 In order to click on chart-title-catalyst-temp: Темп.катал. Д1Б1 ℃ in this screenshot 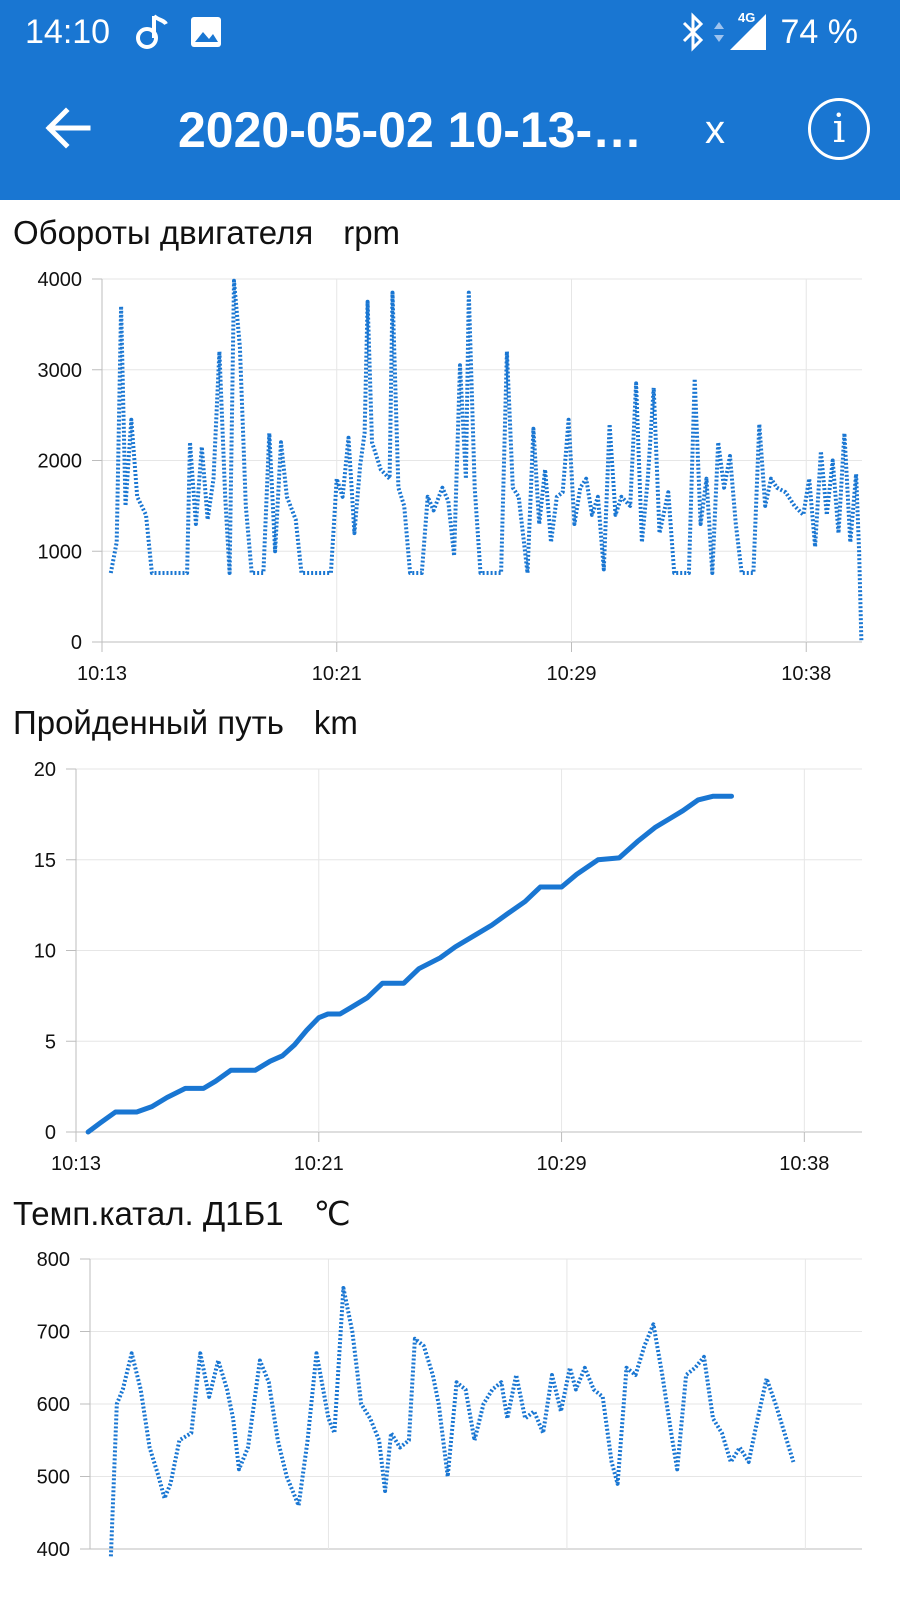, I will do `click(182, 1213)`.